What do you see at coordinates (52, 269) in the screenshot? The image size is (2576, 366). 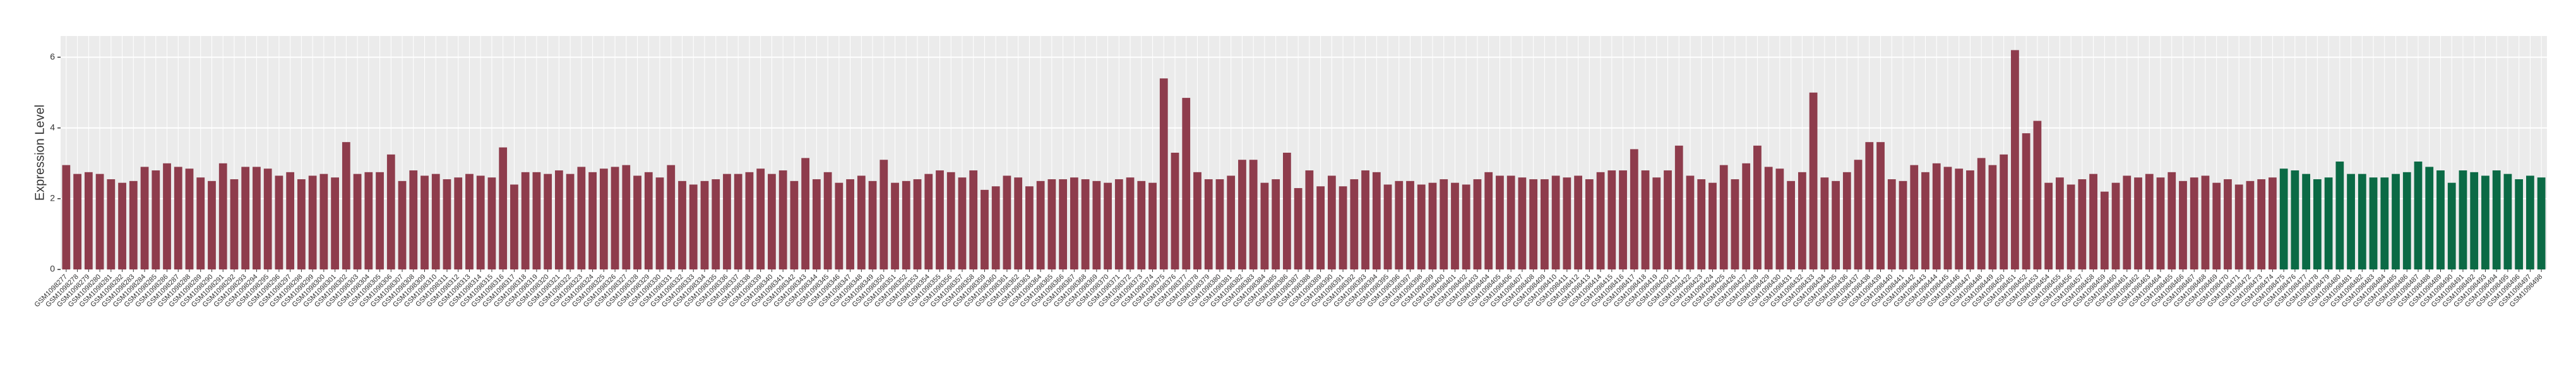 I see `y-tick-label: 0` at bounding box center [52, 269].